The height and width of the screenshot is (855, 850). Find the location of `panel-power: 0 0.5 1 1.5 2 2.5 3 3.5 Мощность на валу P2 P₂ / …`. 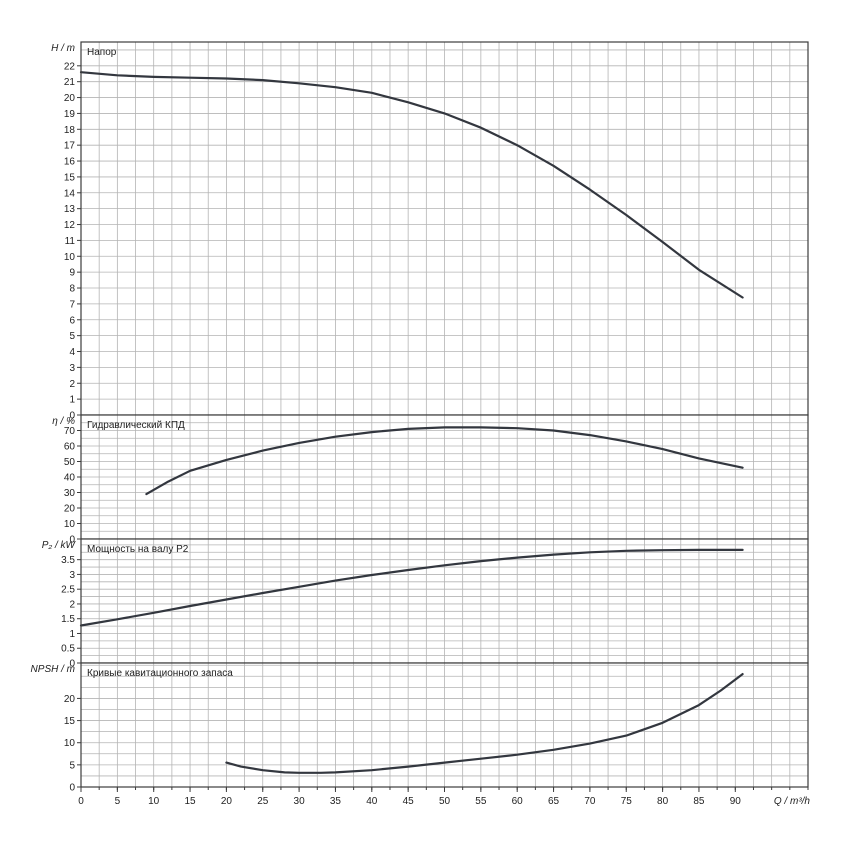

panel-power: 0 0.5 1 1.5 2 2.5 3 3.5 Мощность на валу P2 P₂ / … is located at coordinates (425, 604).